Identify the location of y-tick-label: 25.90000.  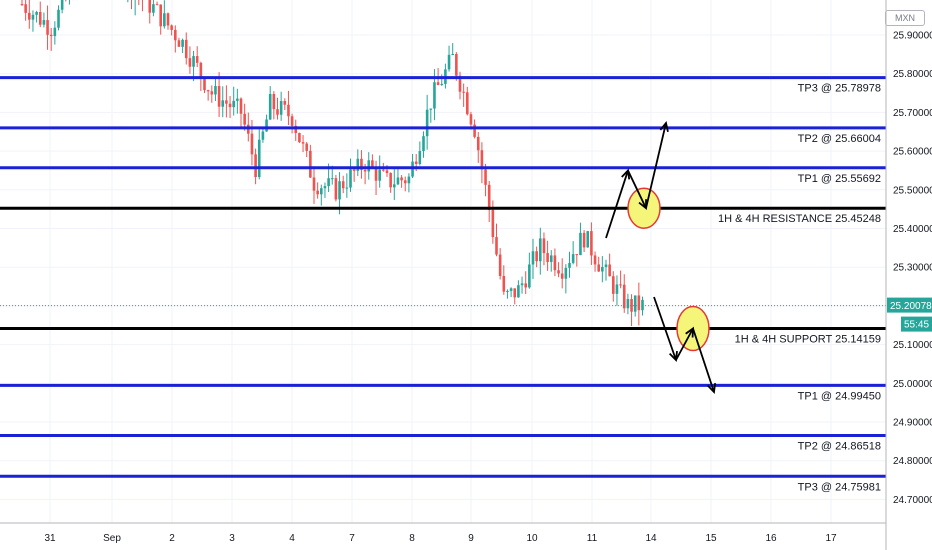
(912, 36).